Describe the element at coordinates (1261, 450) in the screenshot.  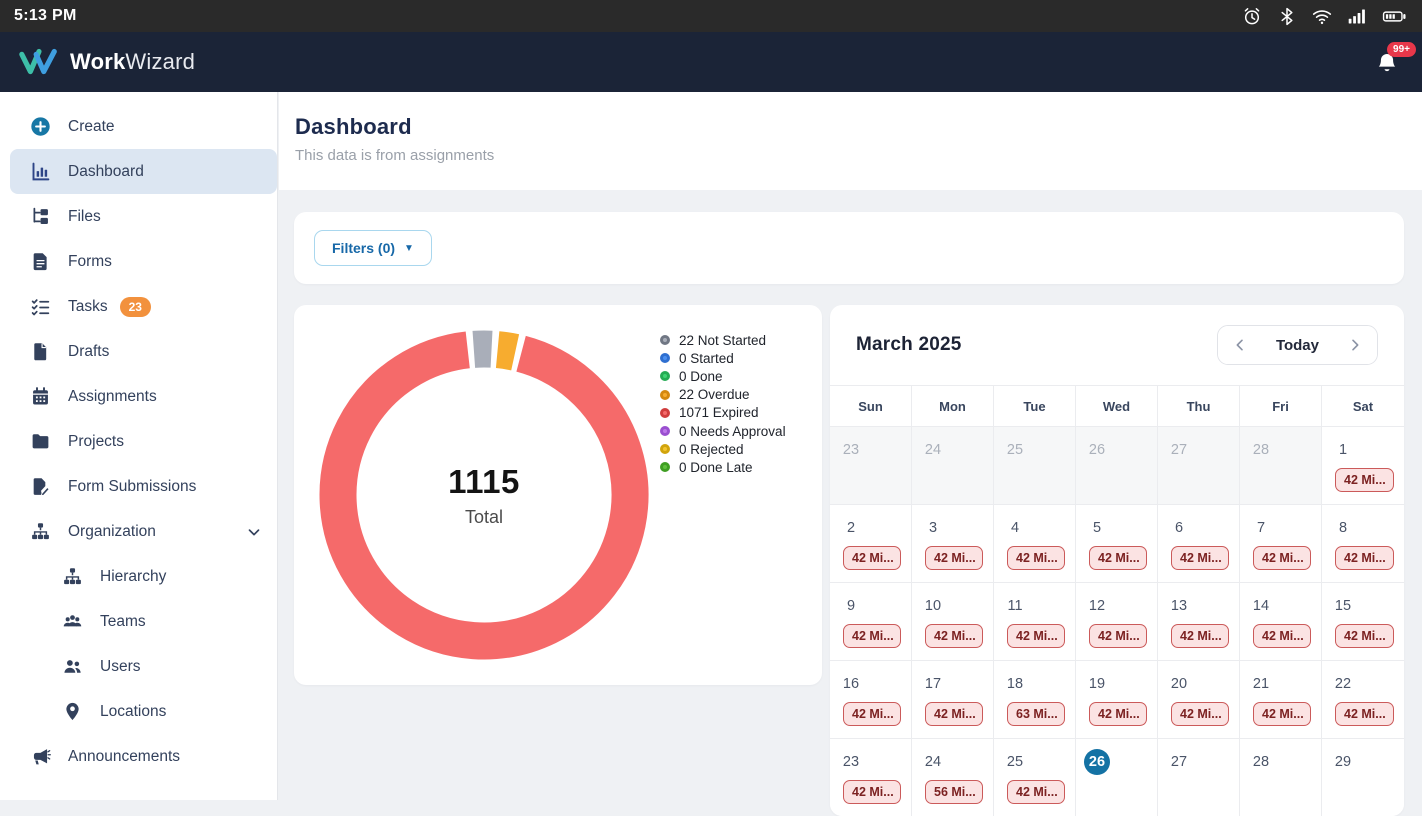
I see `date-number: 28` at that location.